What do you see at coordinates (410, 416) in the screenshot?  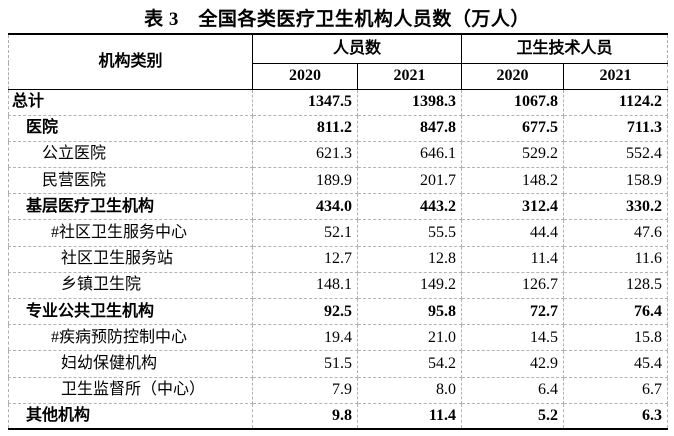 I see `value-personnel-2021: 11.4` at bounding box center [410, 416].